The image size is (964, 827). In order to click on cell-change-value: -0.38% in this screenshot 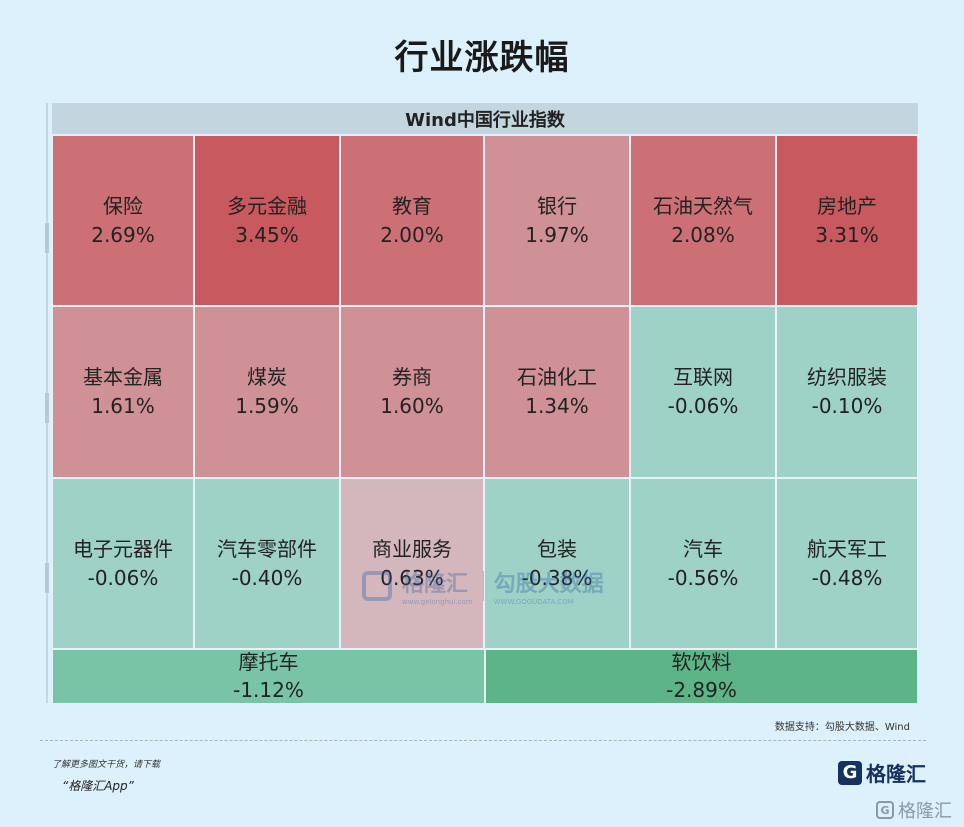, I will do `click(557, 577)`.